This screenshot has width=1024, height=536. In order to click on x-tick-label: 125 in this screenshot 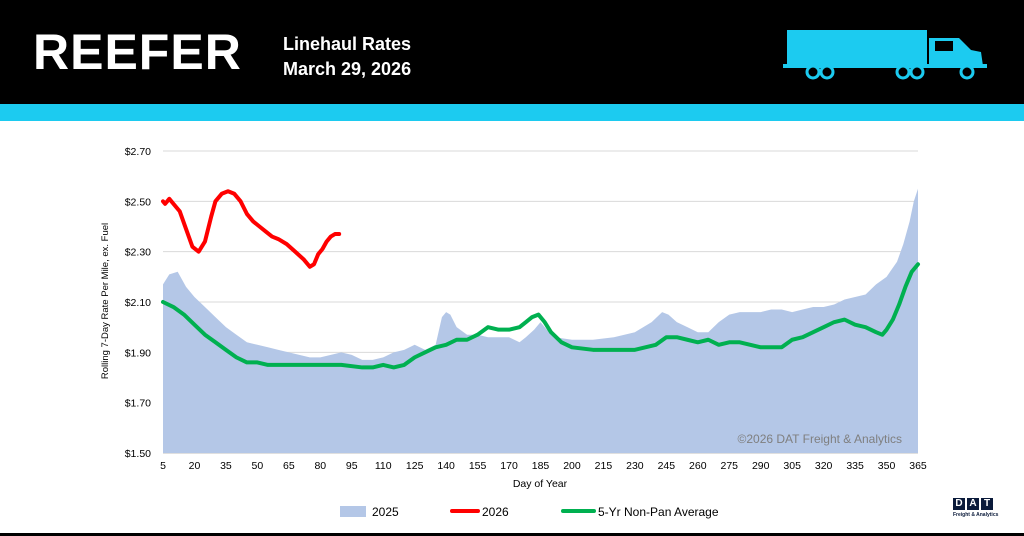, I will do `click(415, 466)`.